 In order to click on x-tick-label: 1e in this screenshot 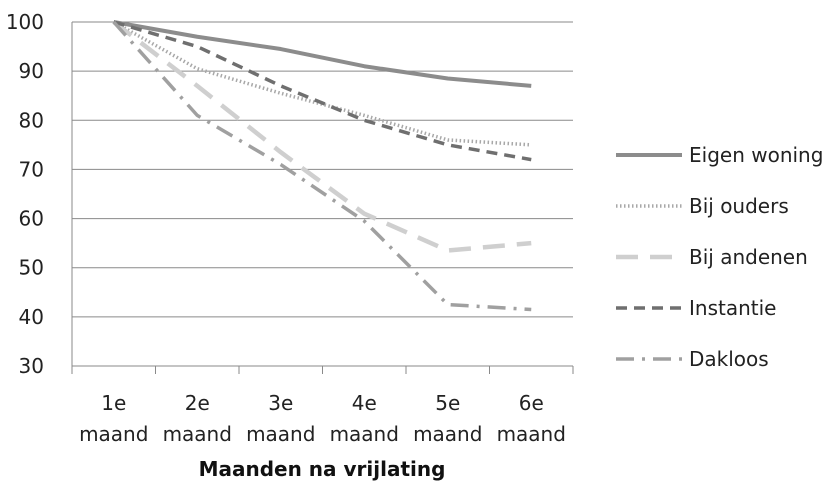, I will do `click(113, 403)`.